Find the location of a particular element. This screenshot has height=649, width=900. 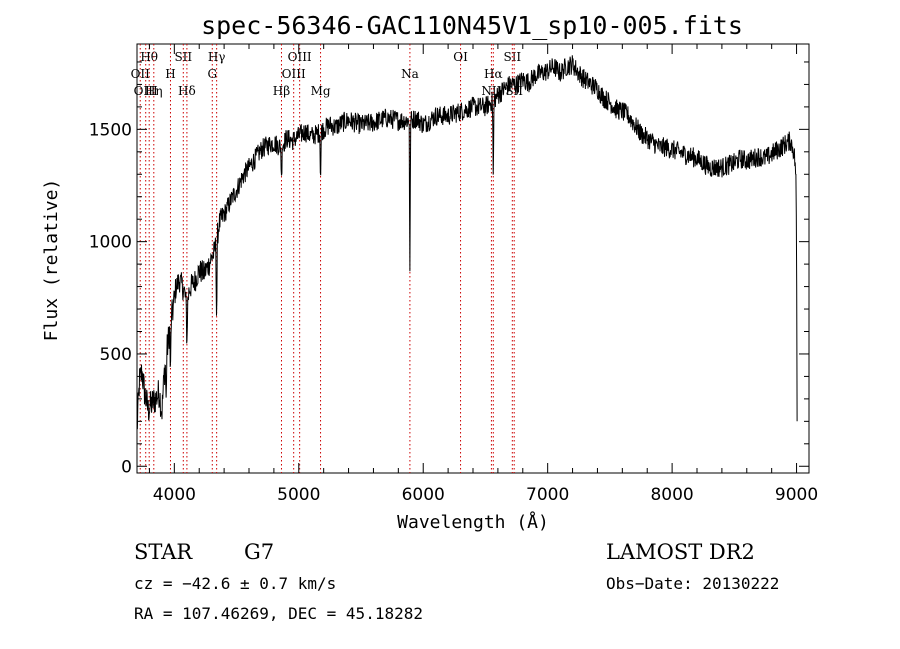

x-tick-label: 5000 is located at coordinates (298, 495).